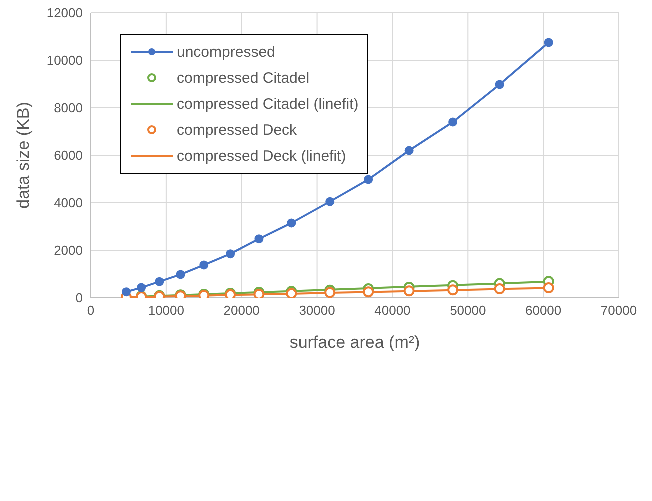  I want to click on x-tick-label: 70000, so click(619, 310).